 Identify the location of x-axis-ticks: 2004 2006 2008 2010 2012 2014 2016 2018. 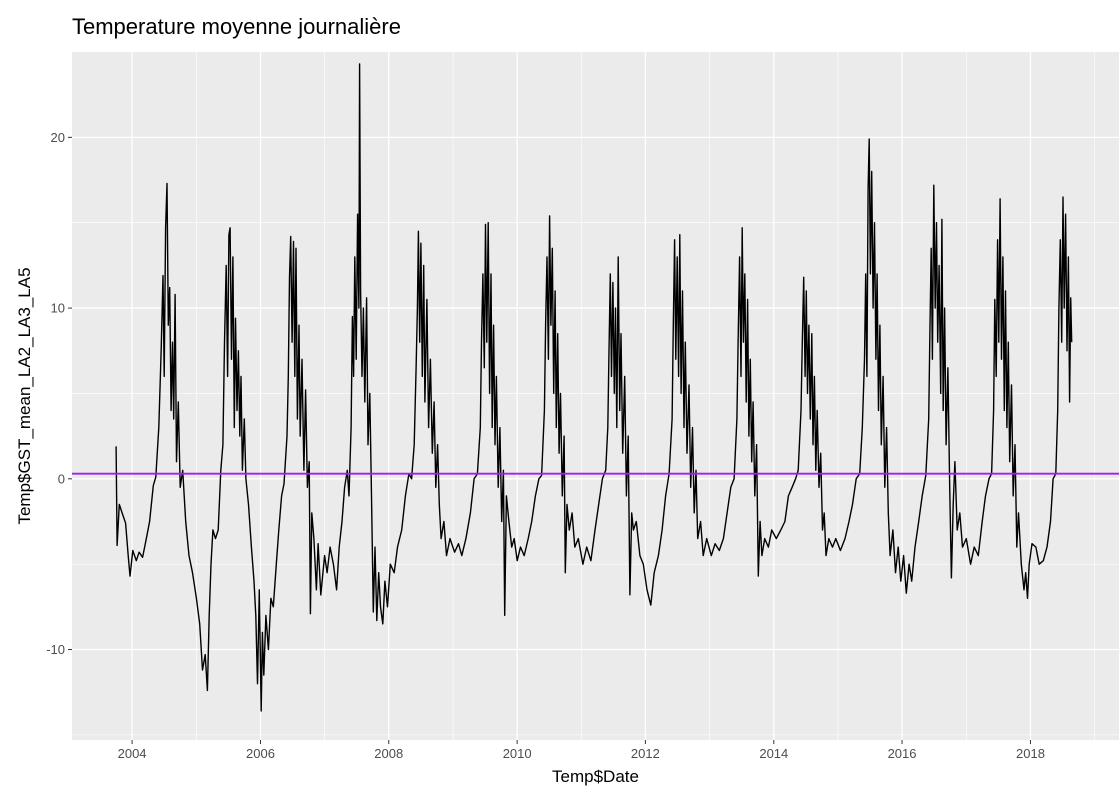
(581, 750).